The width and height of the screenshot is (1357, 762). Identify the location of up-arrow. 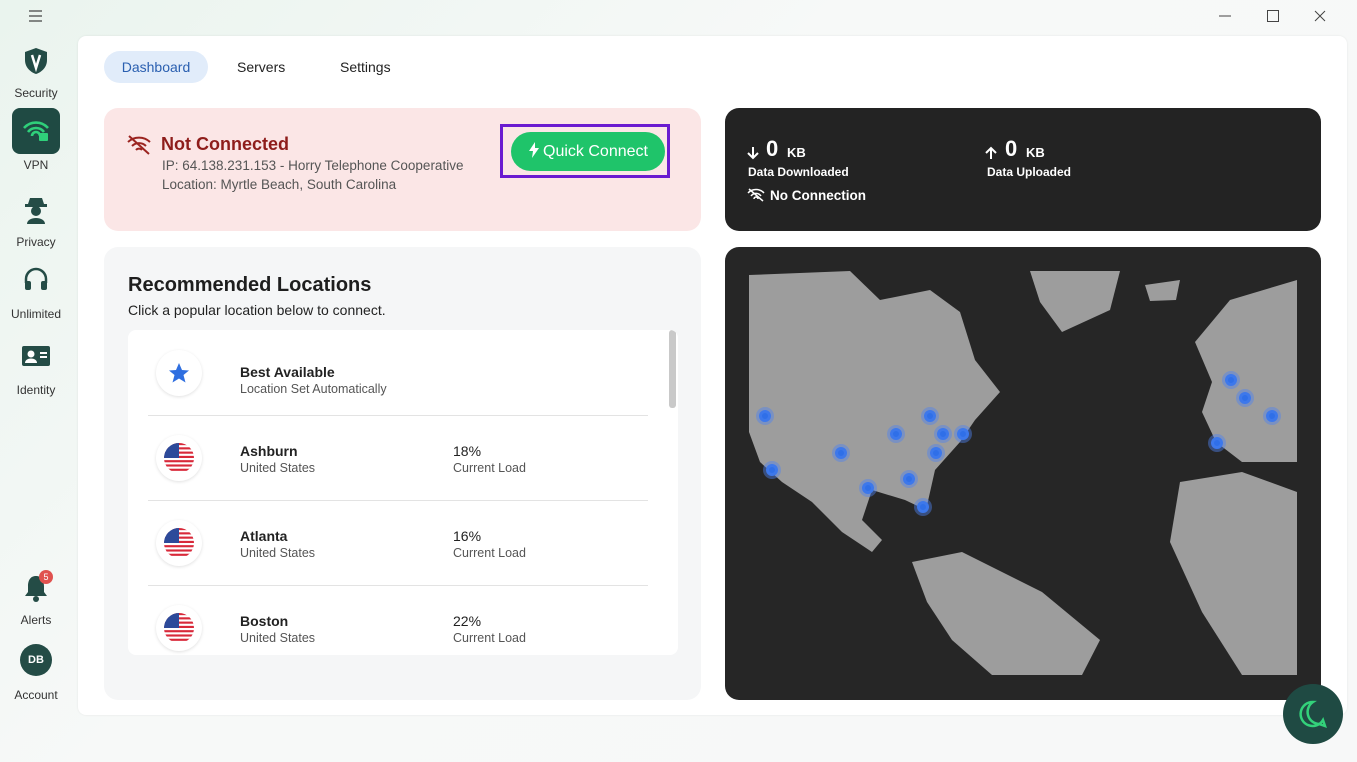
(991, 152).